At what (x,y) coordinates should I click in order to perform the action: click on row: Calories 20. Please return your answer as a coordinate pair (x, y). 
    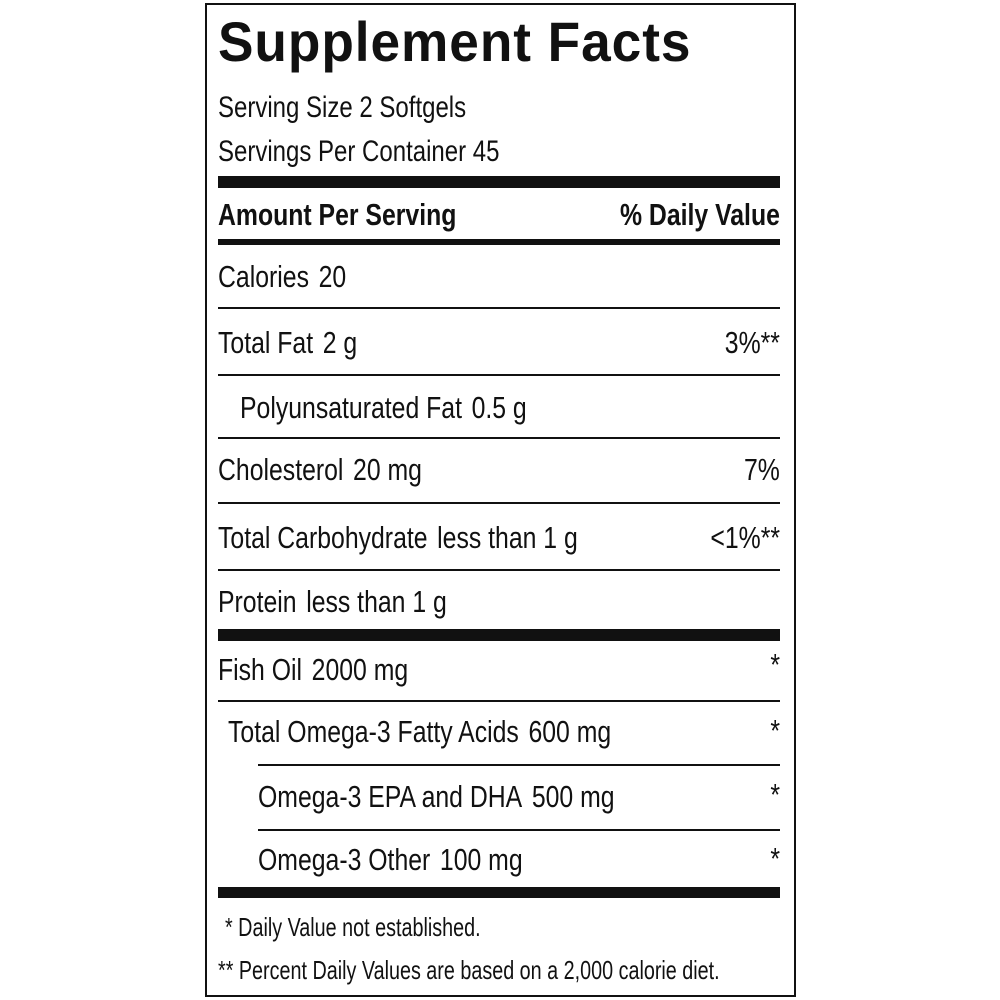
    Looking at the image, I should click on (282, 277).